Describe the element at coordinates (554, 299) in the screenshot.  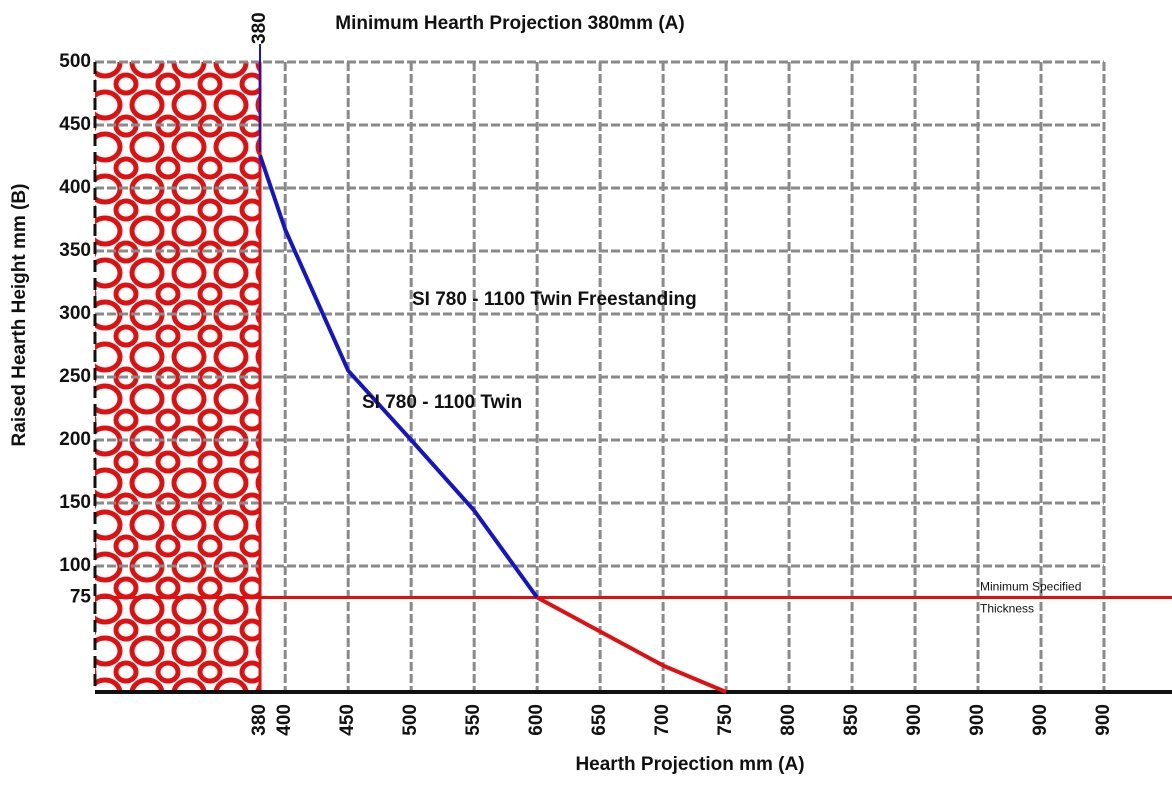
I see `annotation: SI 780 - 1100 Twin Freestanding` at that location.